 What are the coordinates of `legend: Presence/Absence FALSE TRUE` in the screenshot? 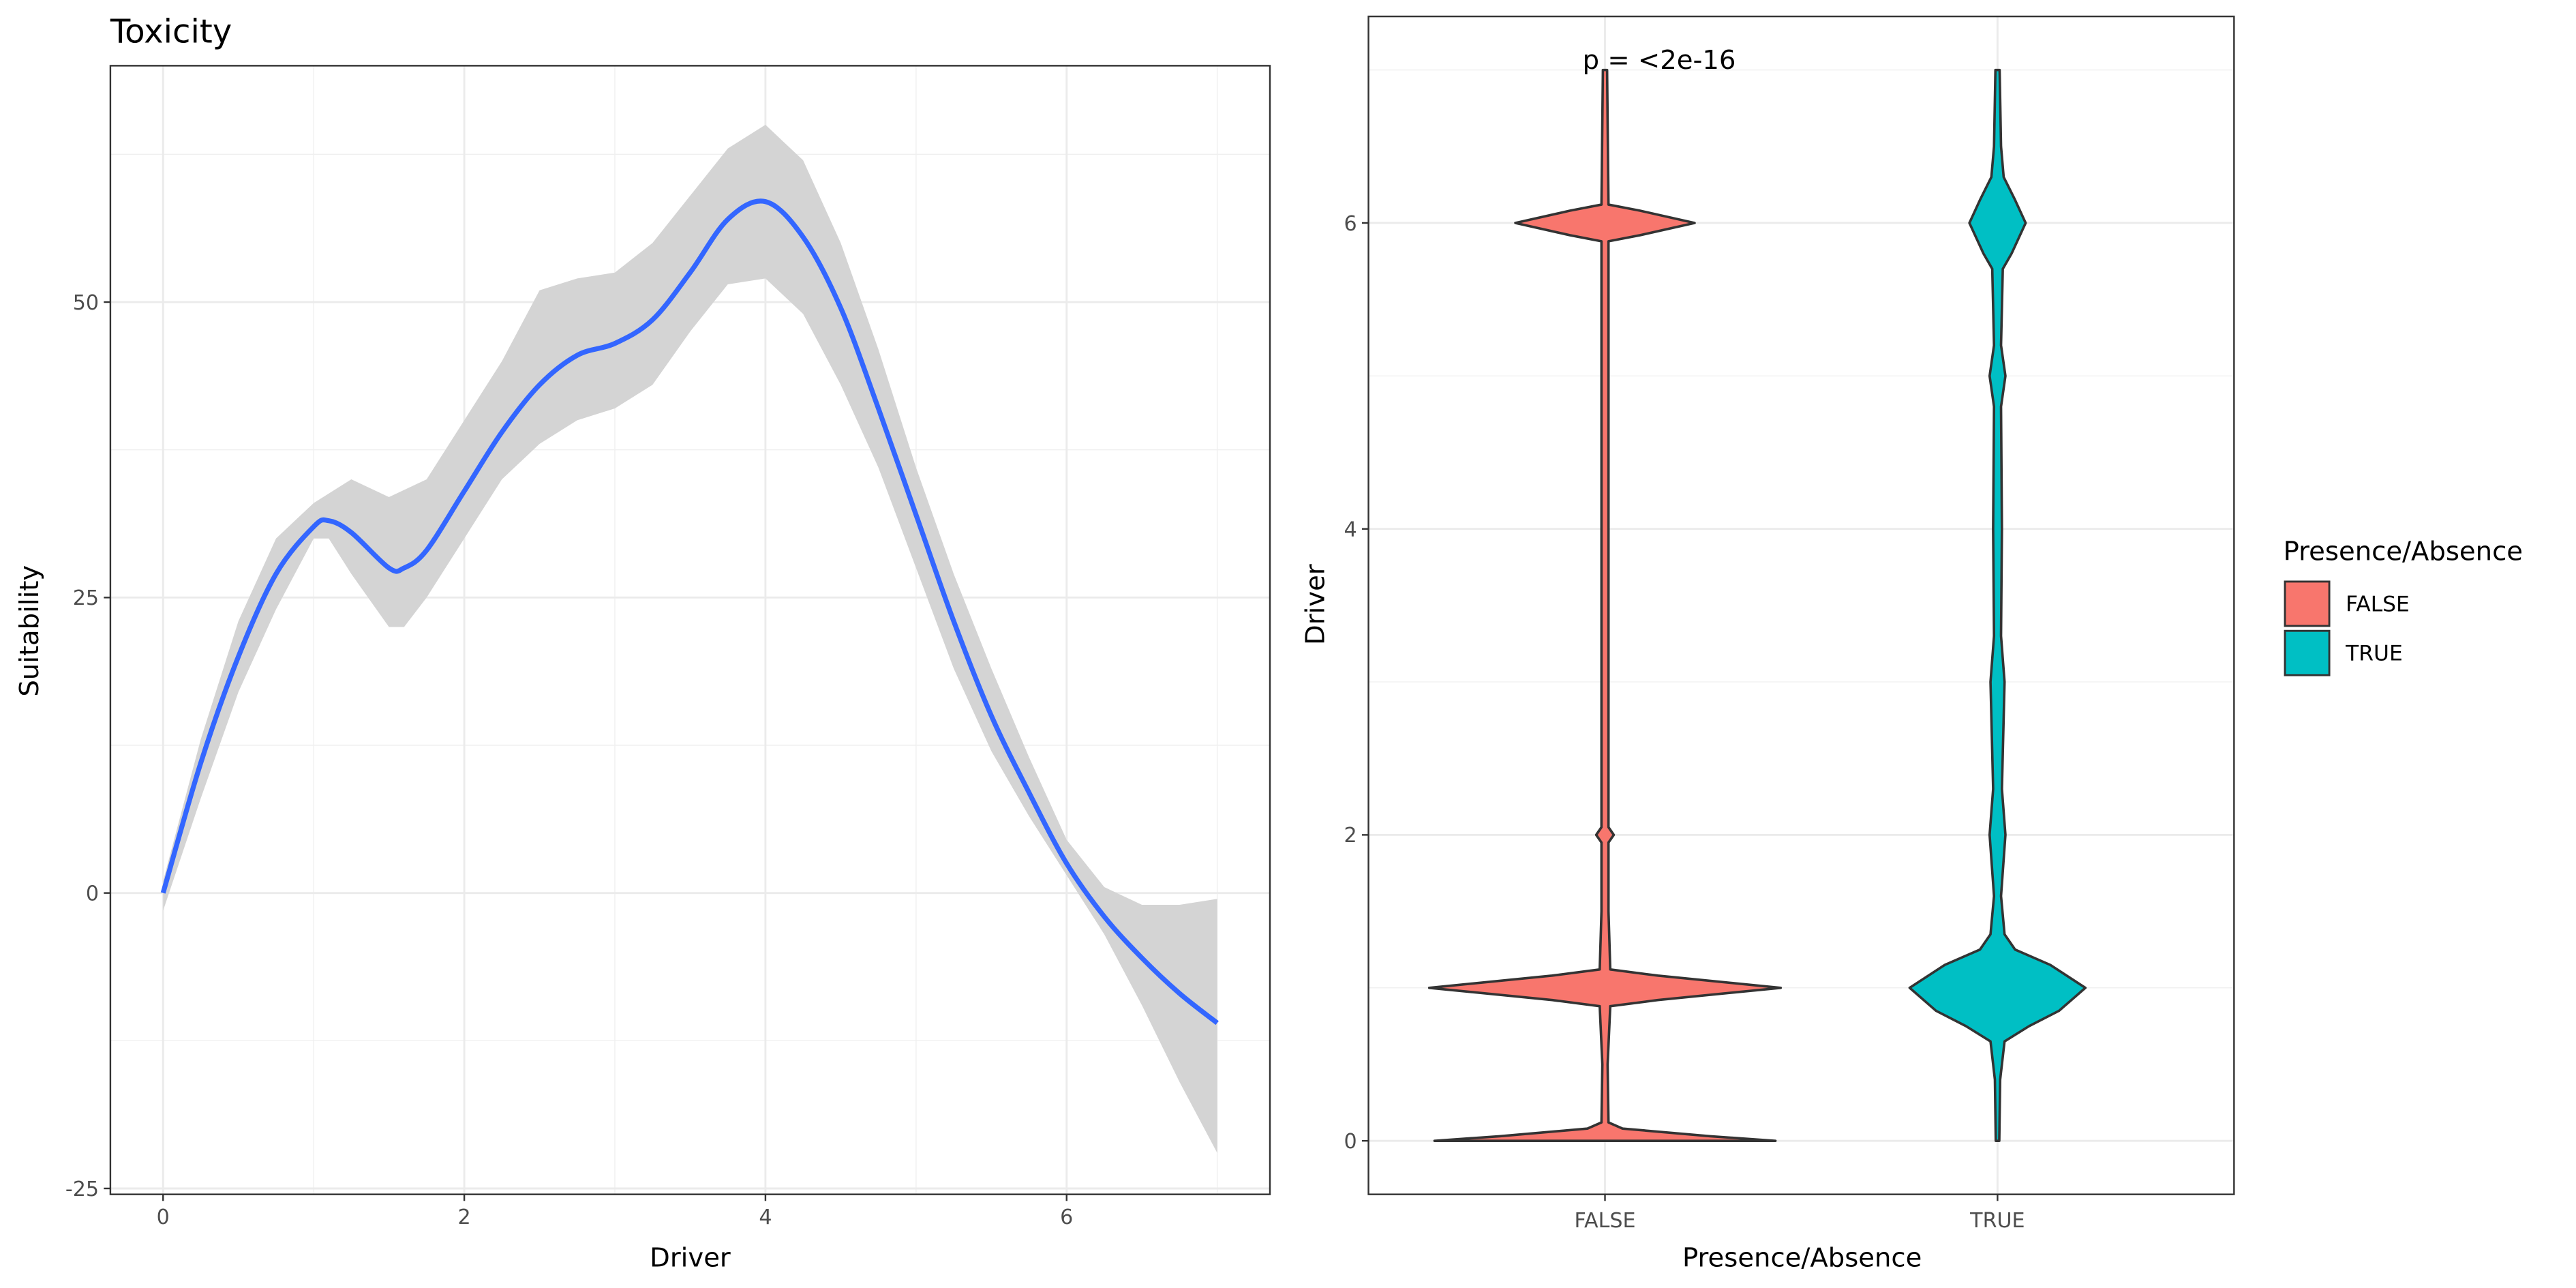 It's located at (2403, 606).